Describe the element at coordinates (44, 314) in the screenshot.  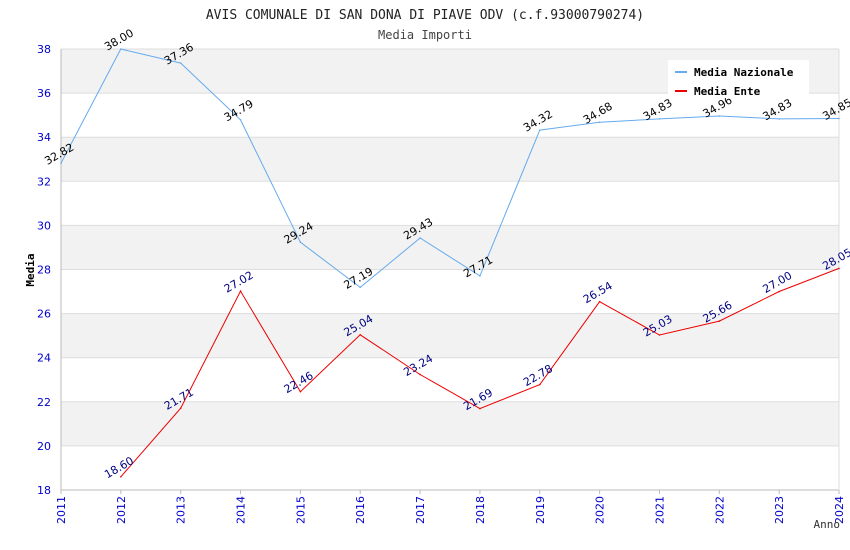
I see `y-tick-label: 26` at that location.